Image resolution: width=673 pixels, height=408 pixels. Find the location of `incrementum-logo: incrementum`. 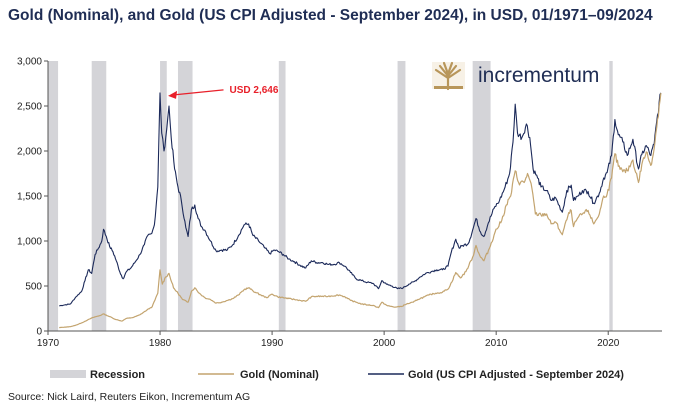

incrementum-logo: incrementum is located at coordinates (515, 76).